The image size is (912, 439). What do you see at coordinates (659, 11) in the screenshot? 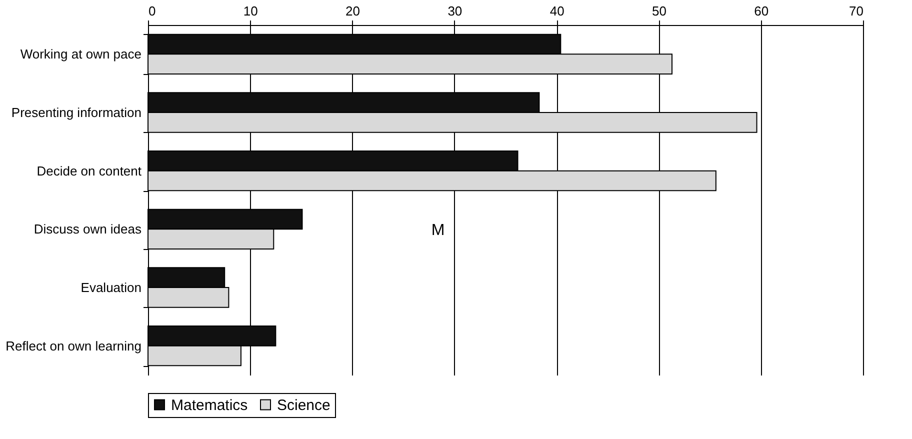
I see `x-tick-label: 50` at bounding box center [659, 11].